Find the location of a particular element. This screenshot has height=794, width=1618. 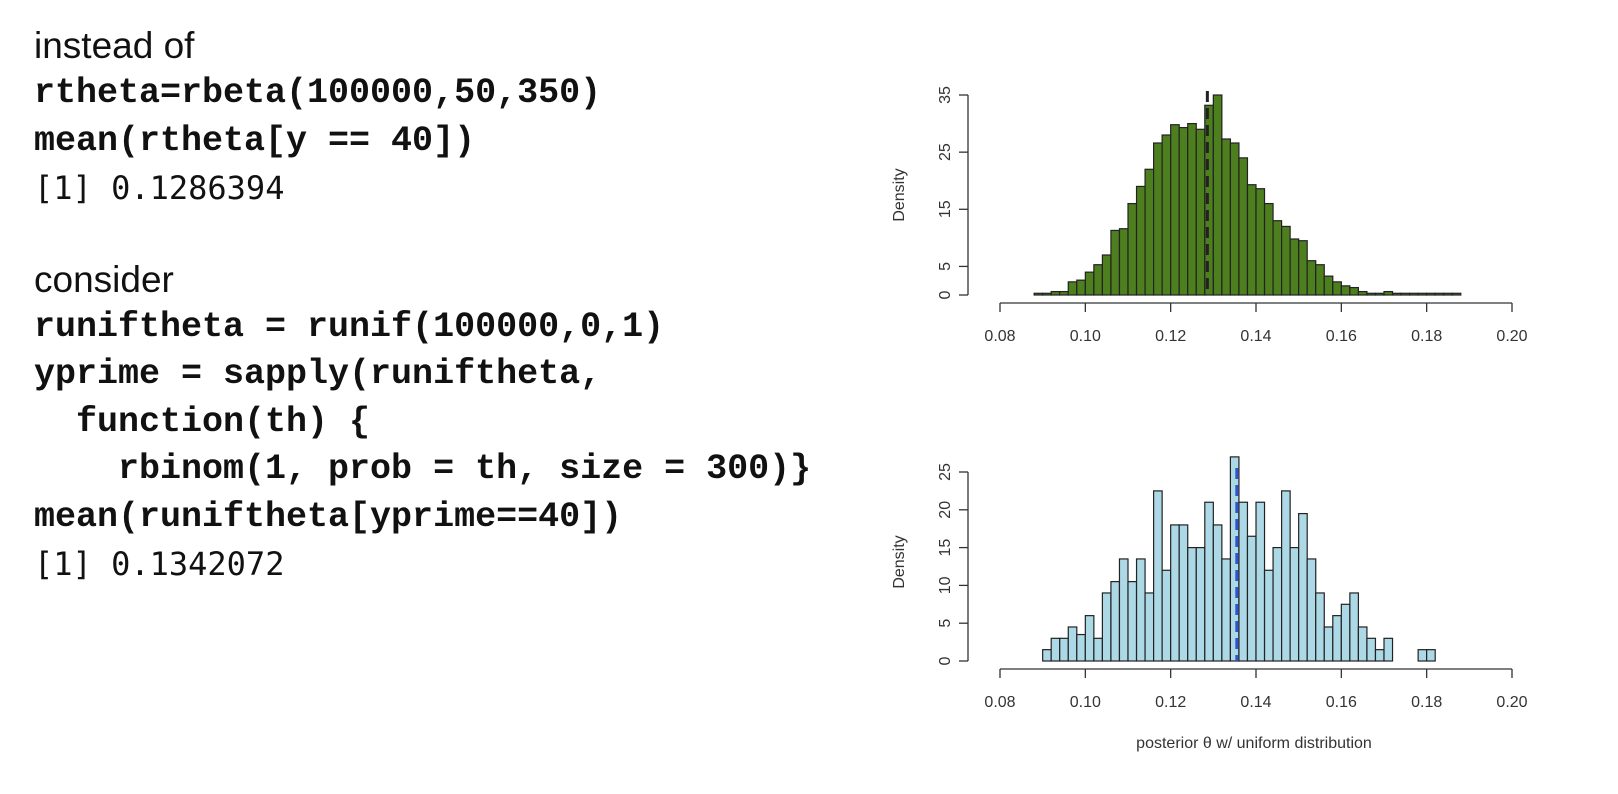

y-tick-label: 10 is located at coordinates (945, 585).